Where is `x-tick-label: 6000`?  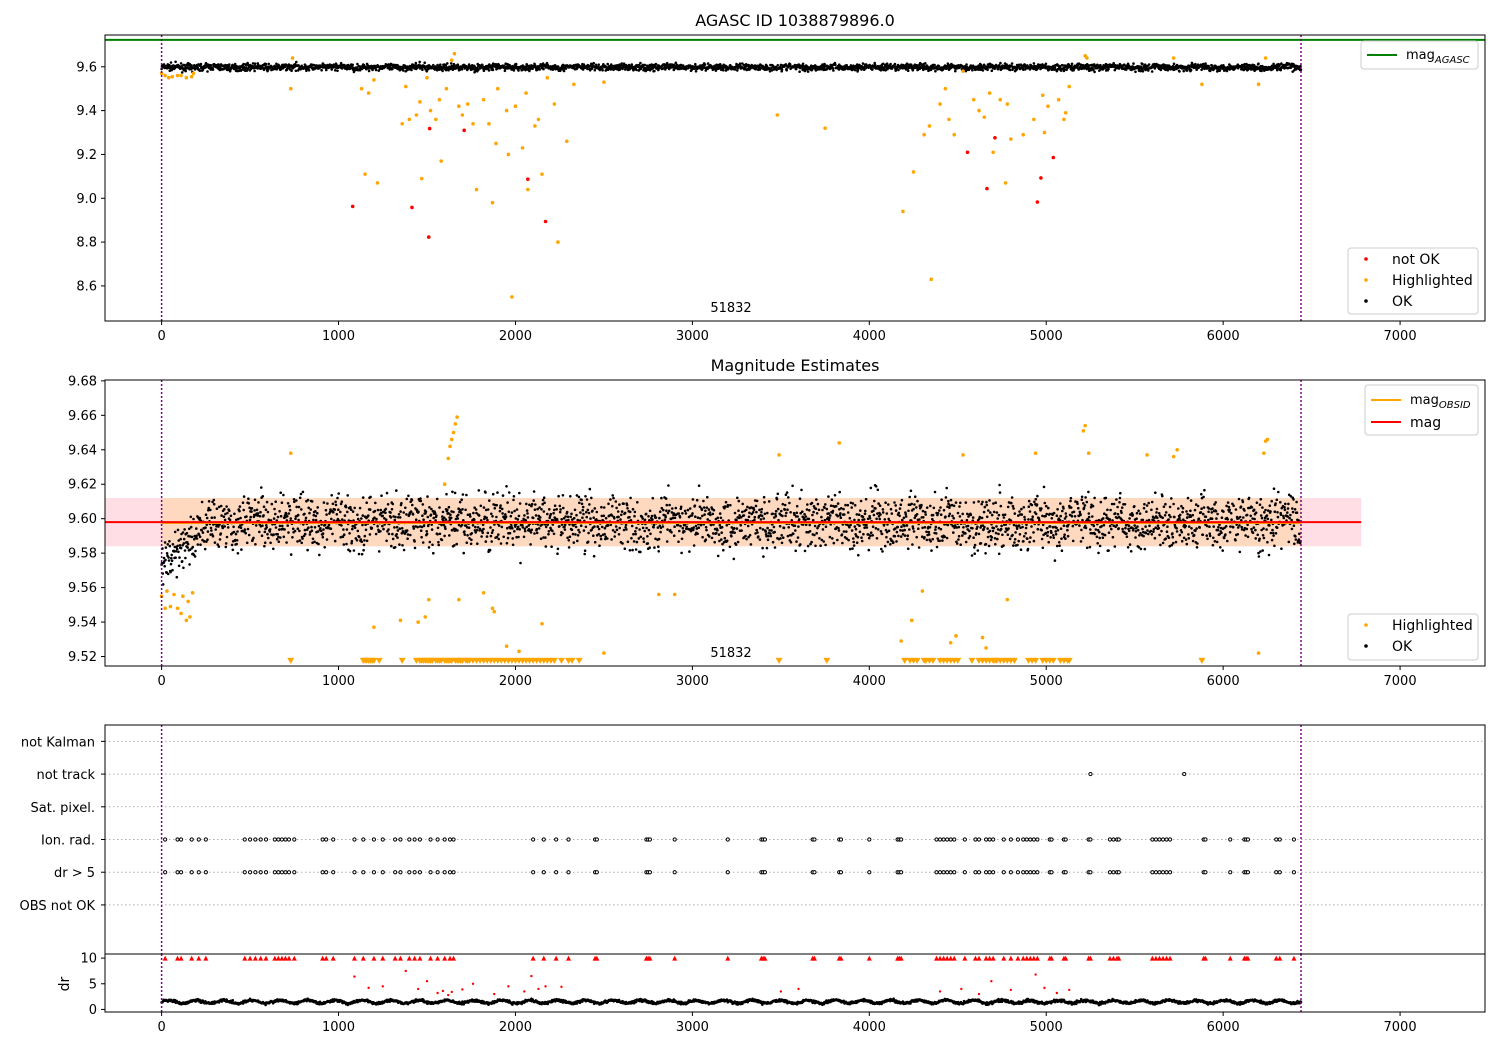
x-tick-label: 6000 is located at coordinates (1223, 336).